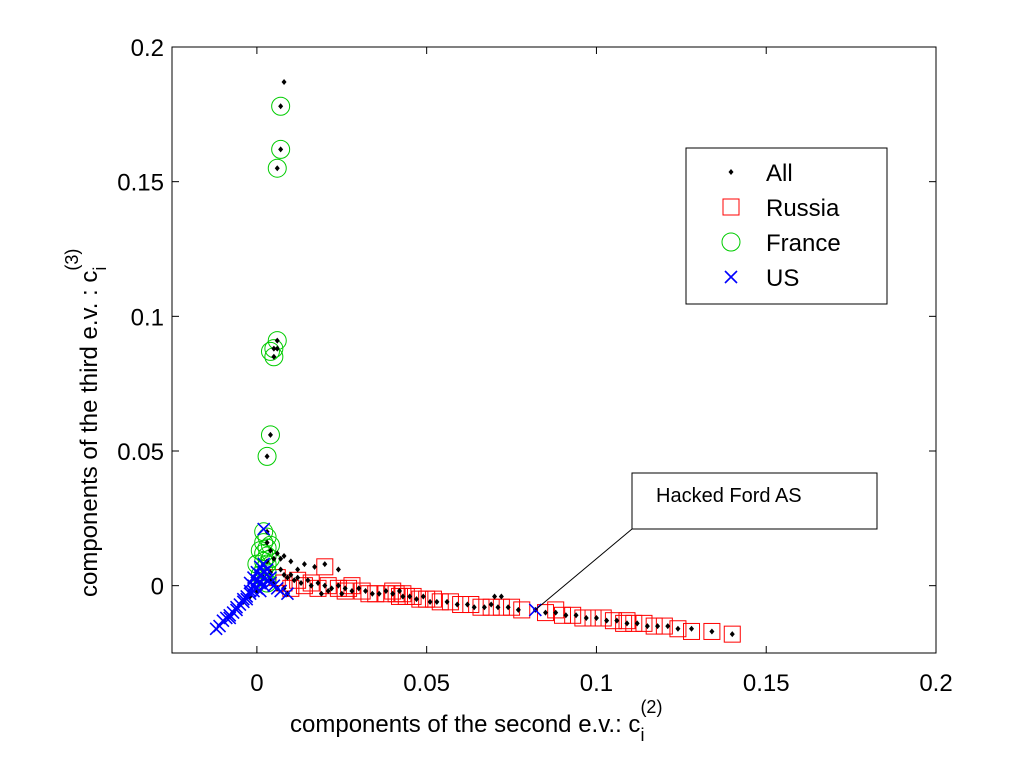  What do you see at coordinates (760, 173) in the screenshot?
I see `legend-item-all: All` at bounding box center [760, 173].